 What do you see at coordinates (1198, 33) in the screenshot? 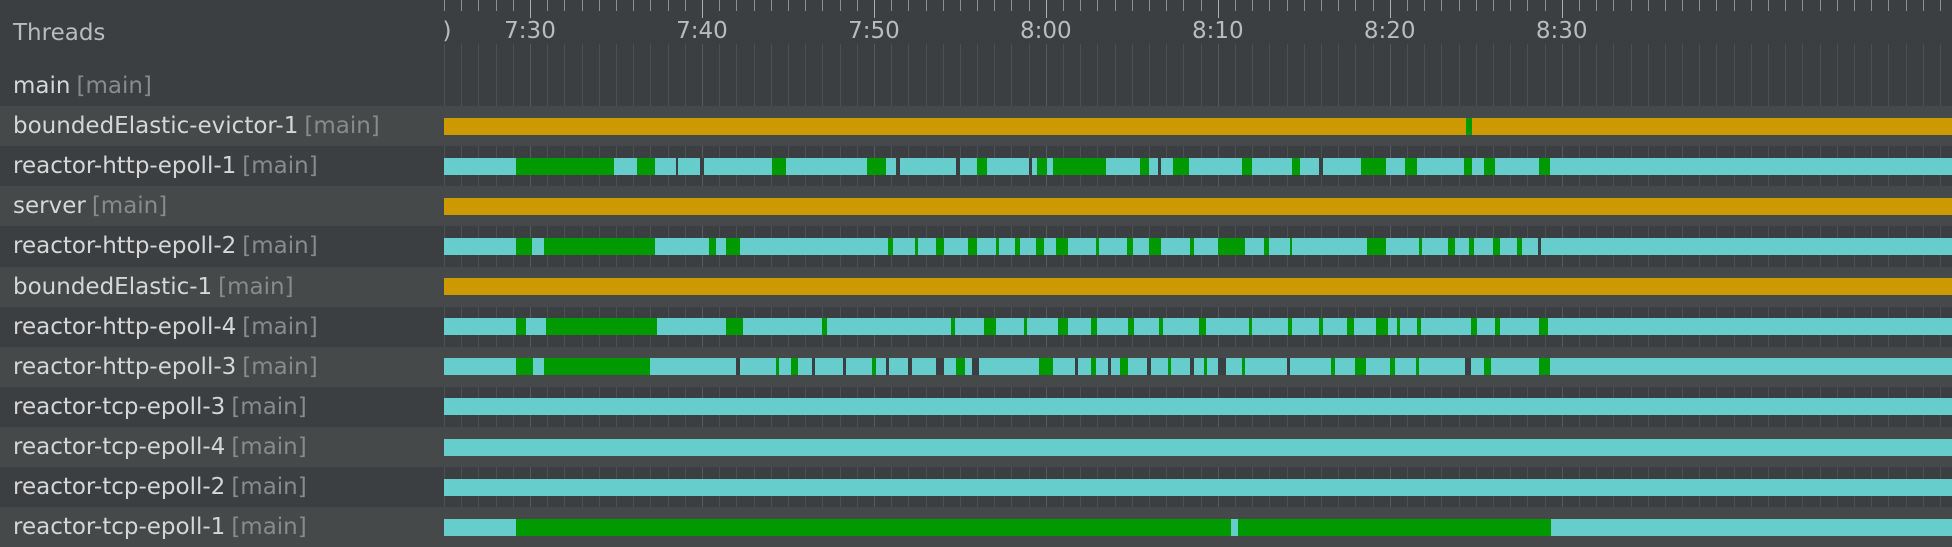
I see `time-ruler: ) 7:30 7:40 7:50 8:00 8:10 8:20 8:30` at bounding box center [1198, 33].